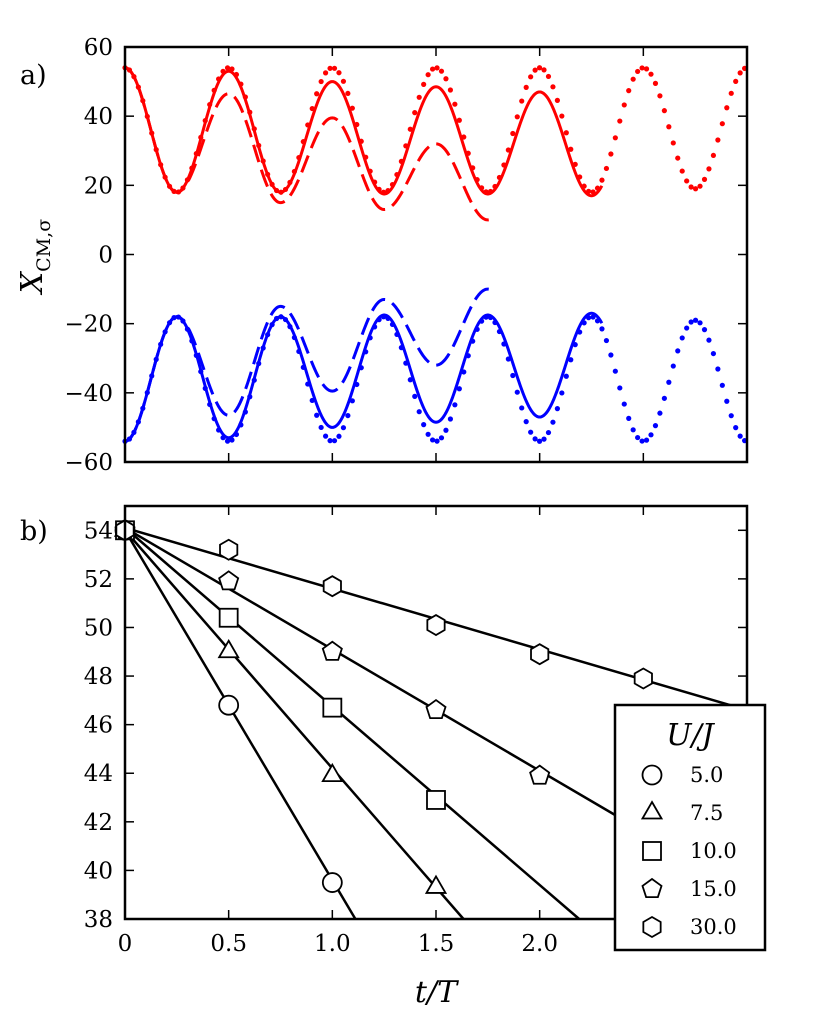 The height and width of the screenshot is (1024, 830). Describe the element at coordinates (33, 75) in the screenshot. I see `panel-a-tag: a)` at that location.